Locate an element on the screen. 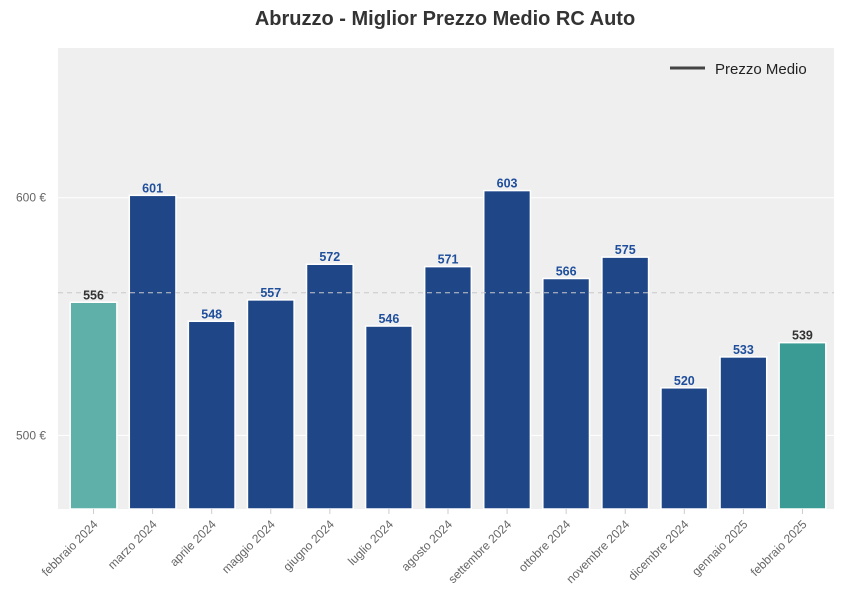  bar-value-label: 575 is located at coordinates (625, 250).